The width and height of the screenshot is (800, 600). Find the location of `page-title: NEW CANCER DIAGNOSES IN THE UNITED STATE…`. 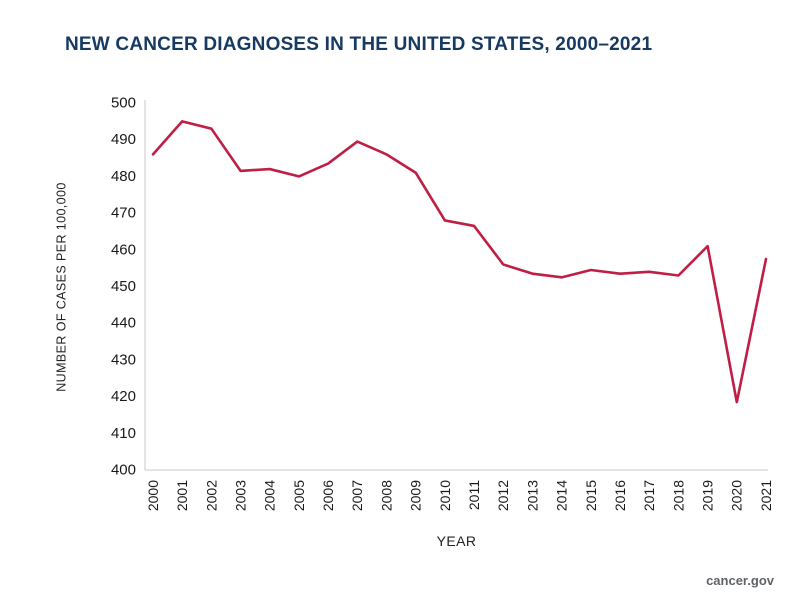

page-title: NEW CANCER DIAGNOSES IN THE UNITED STATE… is located at coordinates (359, 44).